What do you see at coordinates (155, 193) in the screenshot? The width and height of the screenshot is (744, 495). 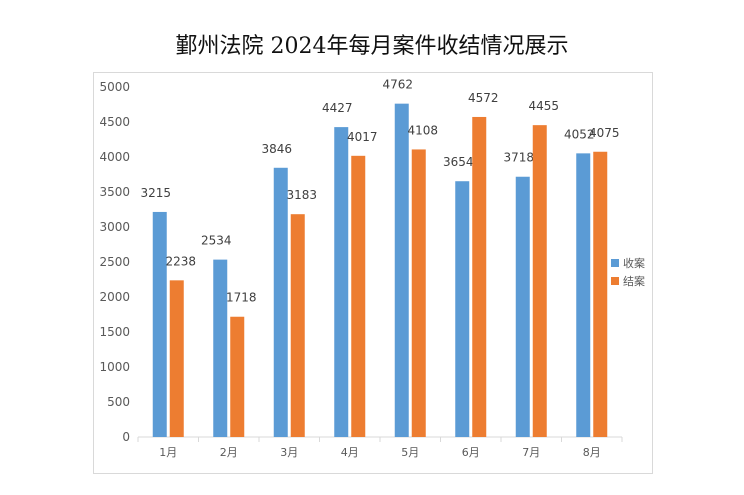 I see `data-label: 3215` at bounding box center [155, 193].